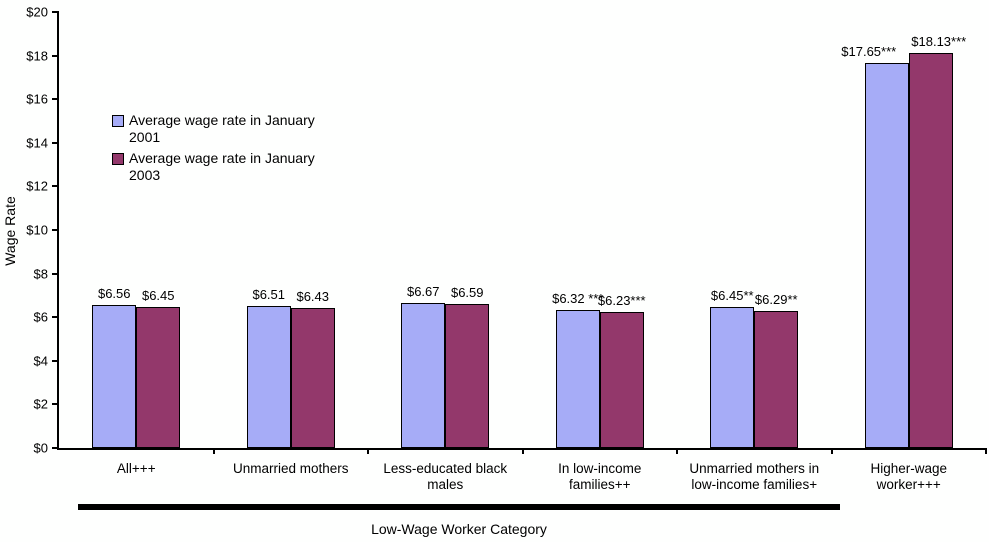 The width and height of the screenshot is (989, 542). Describe the element at coordinates (40, 317) in the screenshot. I see `y-axis-tick-label: $6` at that location.